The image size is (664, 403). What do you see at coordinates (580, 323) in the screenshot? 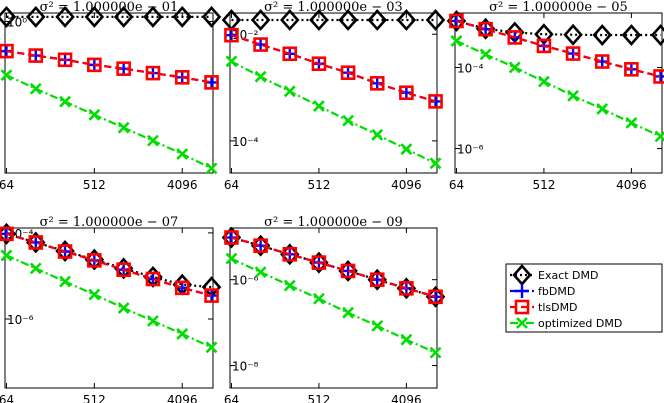
I see `legend-label: optimized DMD` at bounding box center [580, 323].